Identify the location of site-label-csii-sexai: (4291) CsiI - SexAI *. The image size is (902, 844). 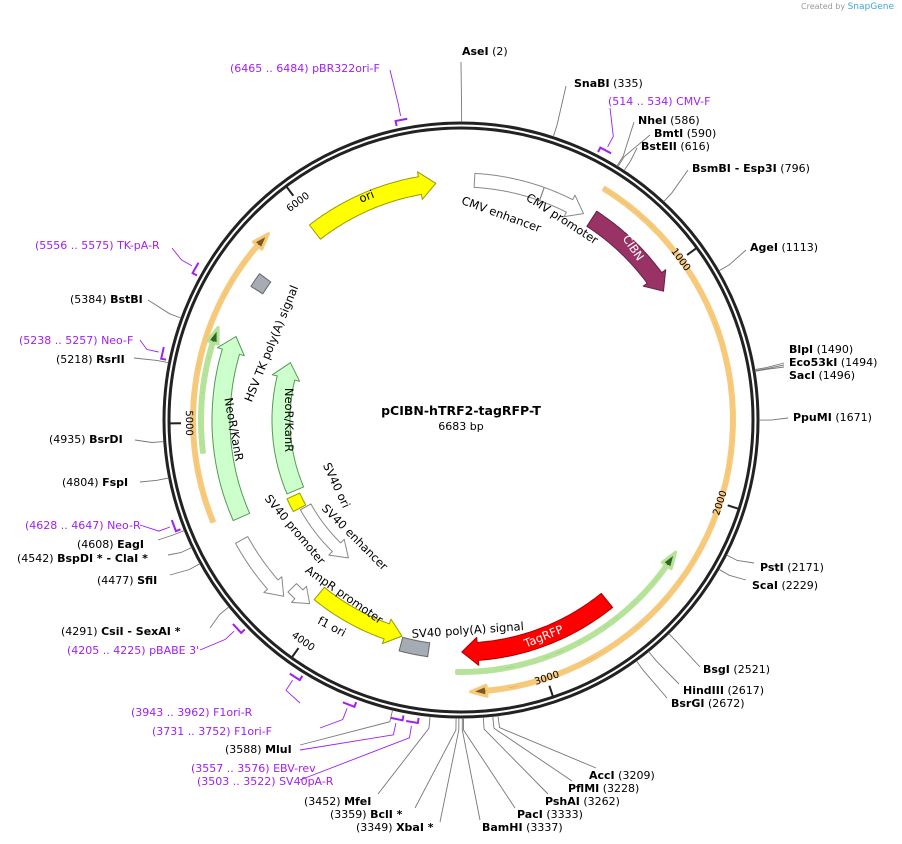
(121, 631).